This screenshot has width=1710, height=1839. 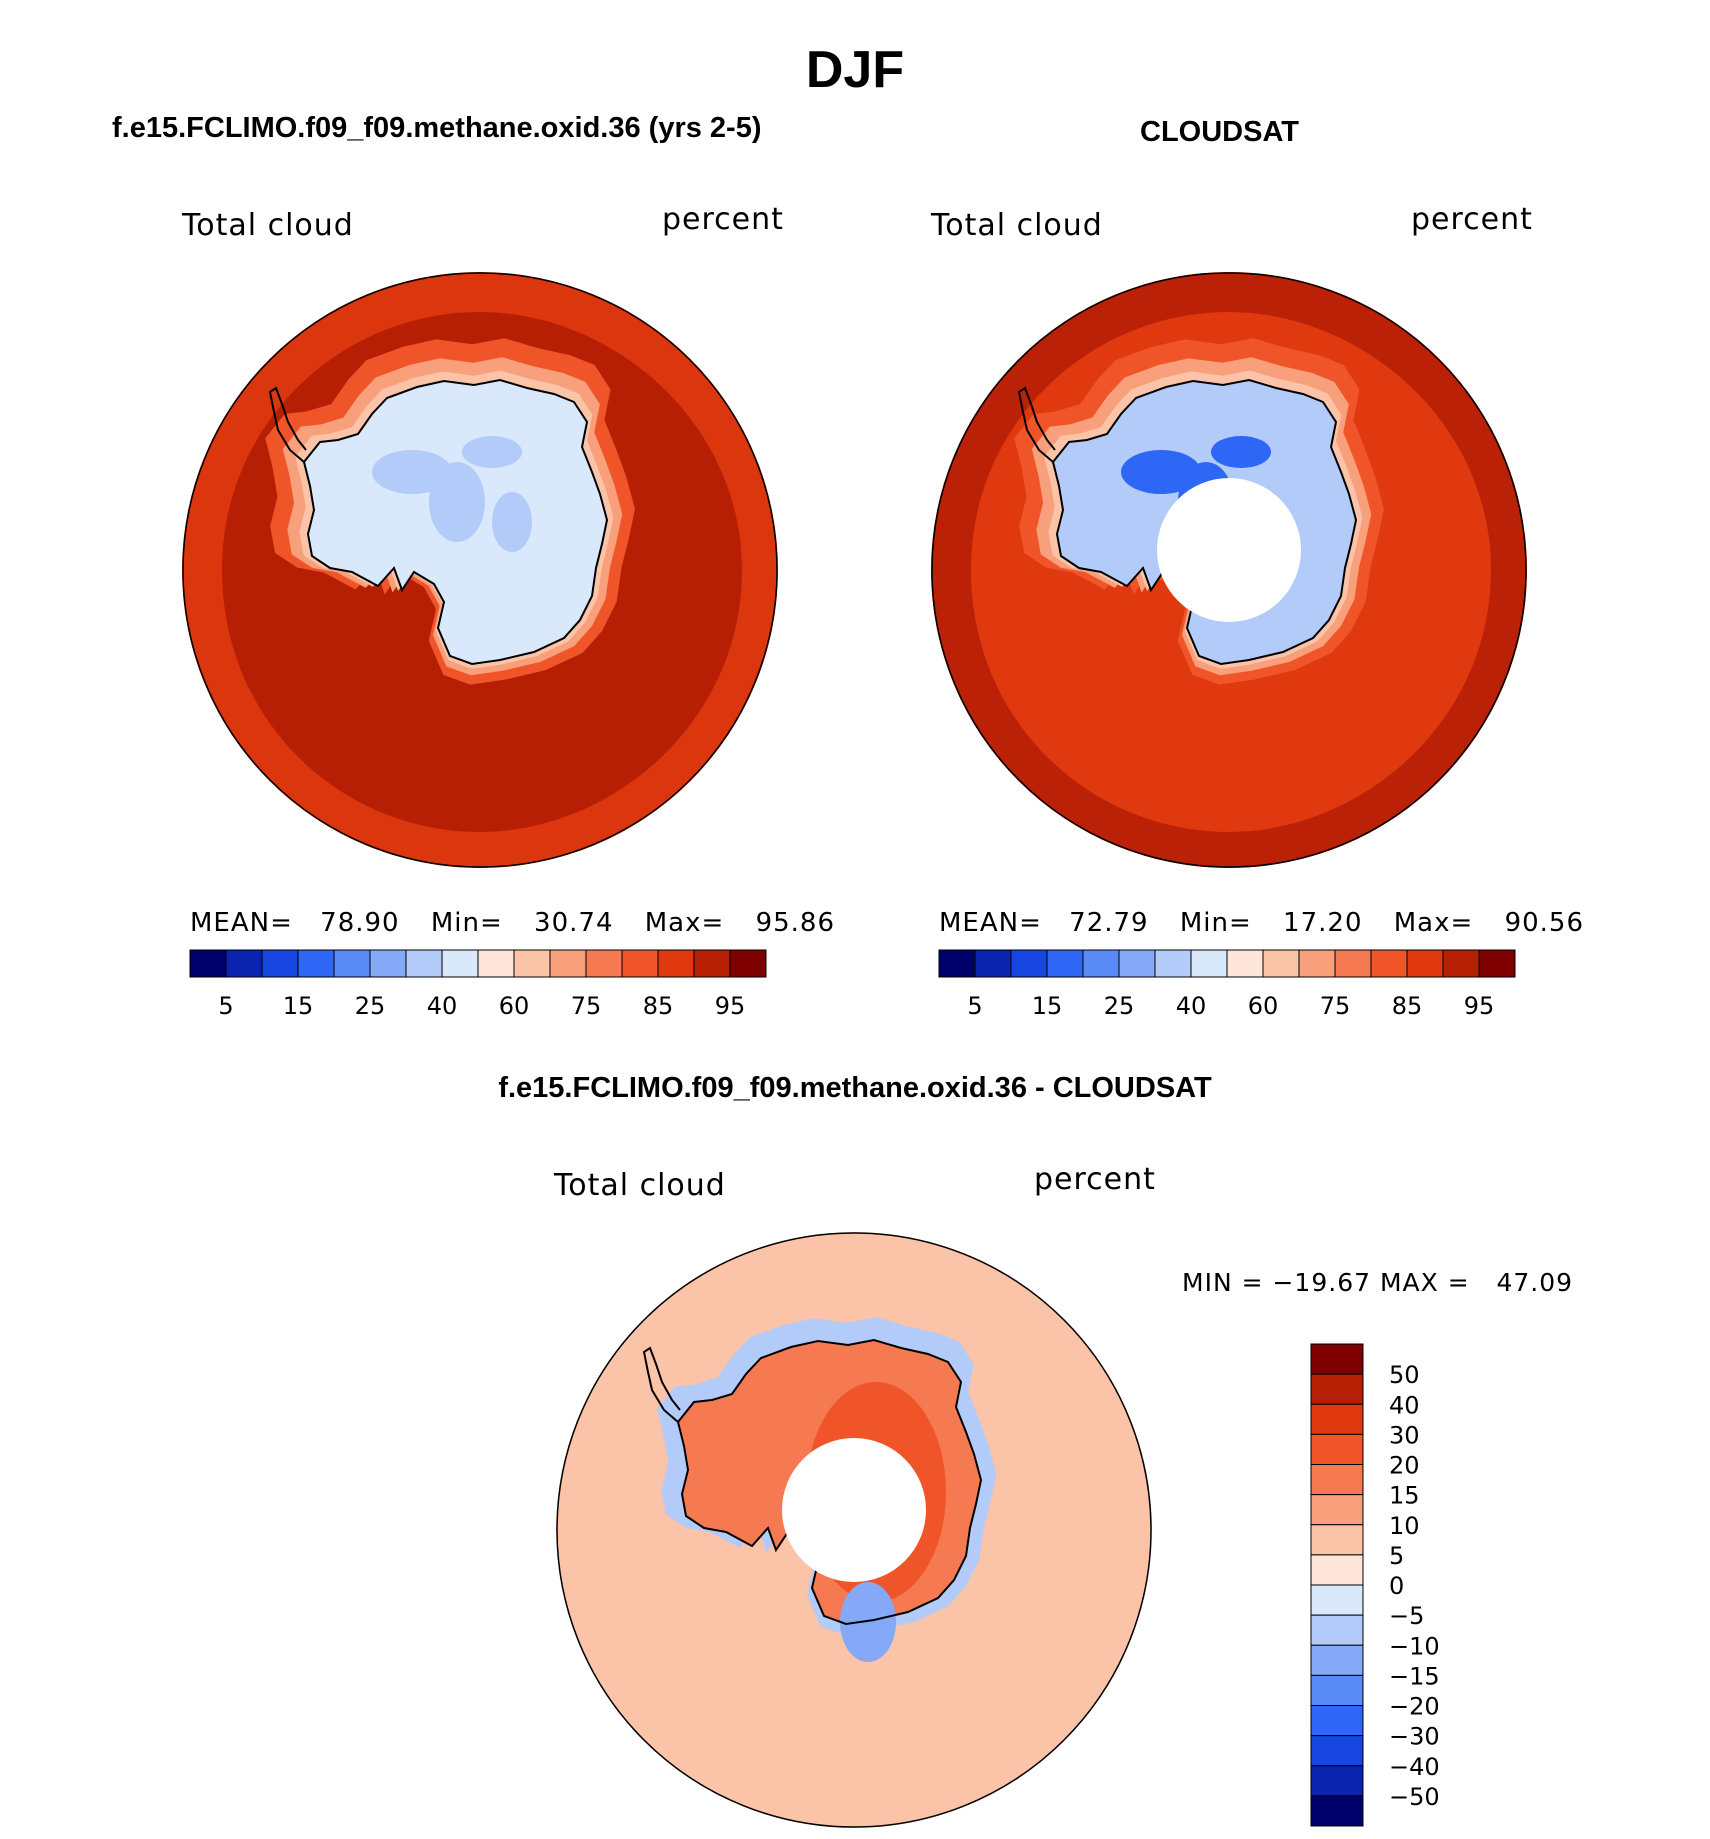 I want to click on colorbar-tick-label: 75, so click(x=586, y=1006).